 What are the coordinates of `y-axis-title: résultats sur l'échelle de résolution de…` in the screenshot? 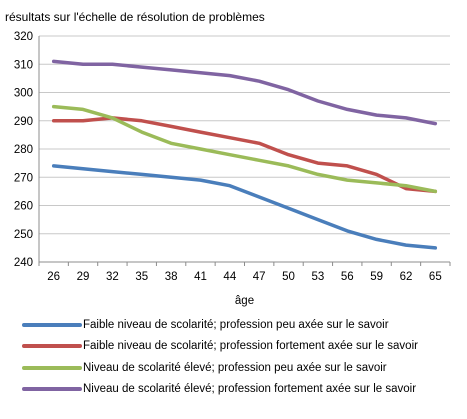 It's located at (135, 17).